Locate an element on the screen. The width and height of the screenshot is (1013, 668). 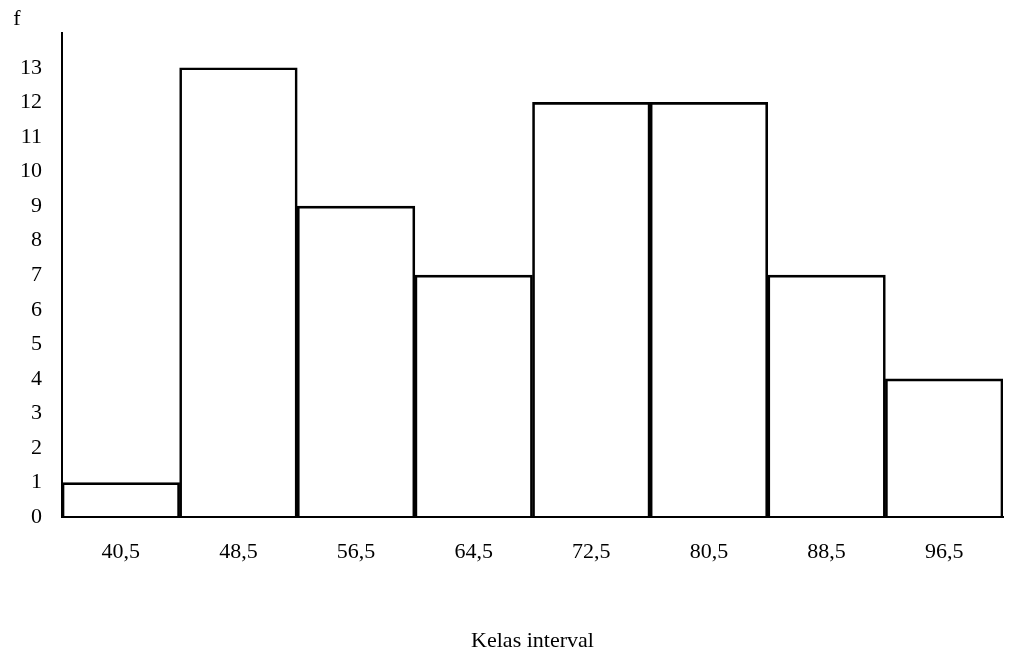
y-tick-label: 2 is located at coordinates (36, 446).